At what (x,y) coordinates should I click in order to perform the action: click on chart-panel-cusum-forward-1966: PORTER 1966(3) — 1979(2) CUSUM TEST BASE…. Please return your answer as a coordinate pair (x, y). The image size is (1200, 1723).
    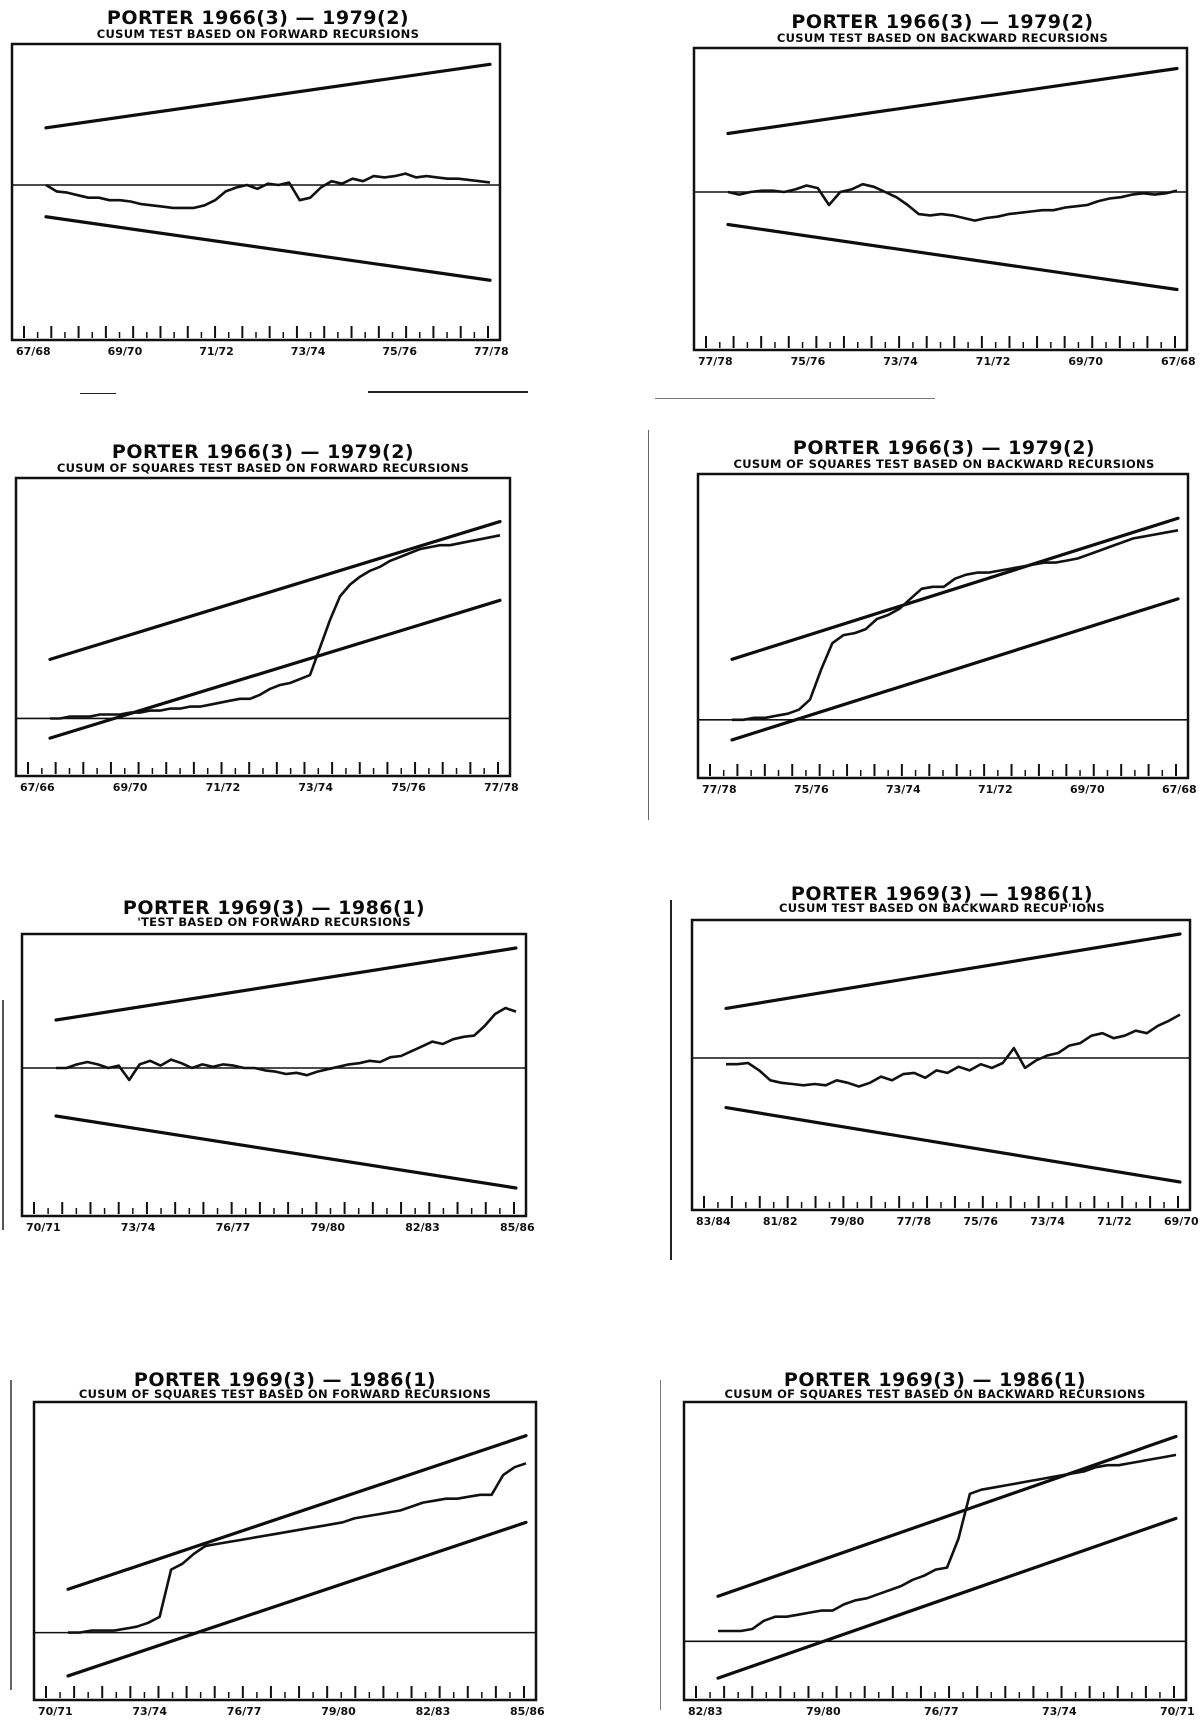
    Looking at the image, I should click on (258, 201).